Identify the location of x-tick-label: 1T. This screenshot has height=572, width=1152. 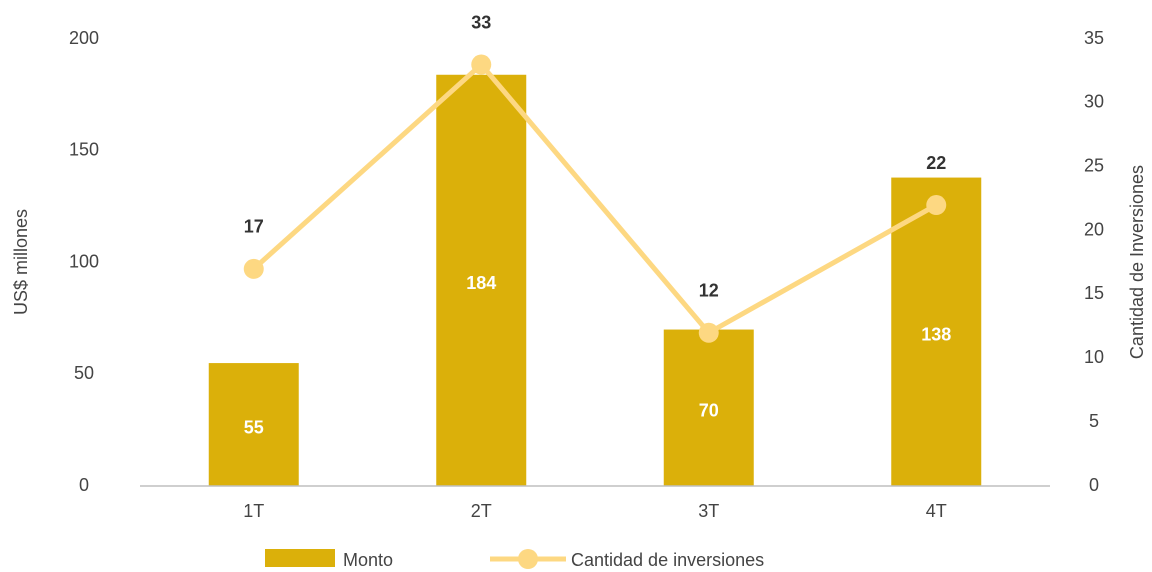
(253, 511).